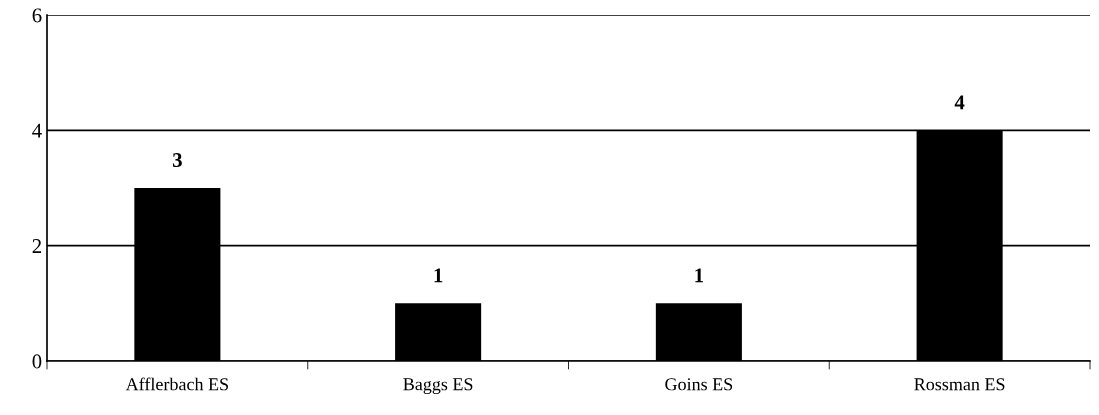  What do you see at coordinates (37, 15) in the screenshot?
I see `y-tick-label: 6` at bounding box center [37, 15].